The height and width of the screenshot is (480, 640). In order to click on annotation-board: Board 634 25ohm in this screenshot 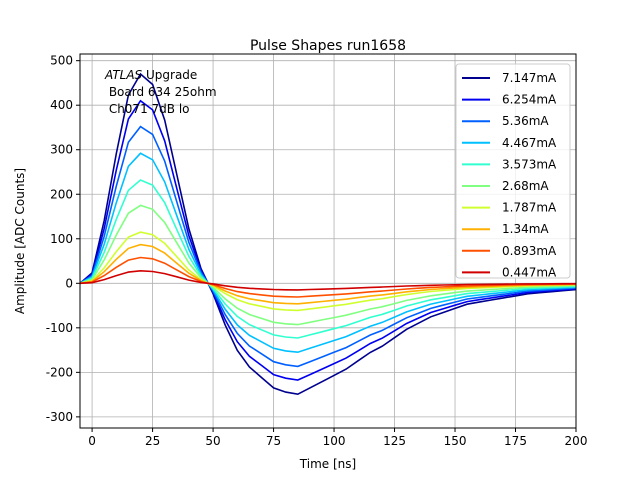, I will do `click(161, 92)`.